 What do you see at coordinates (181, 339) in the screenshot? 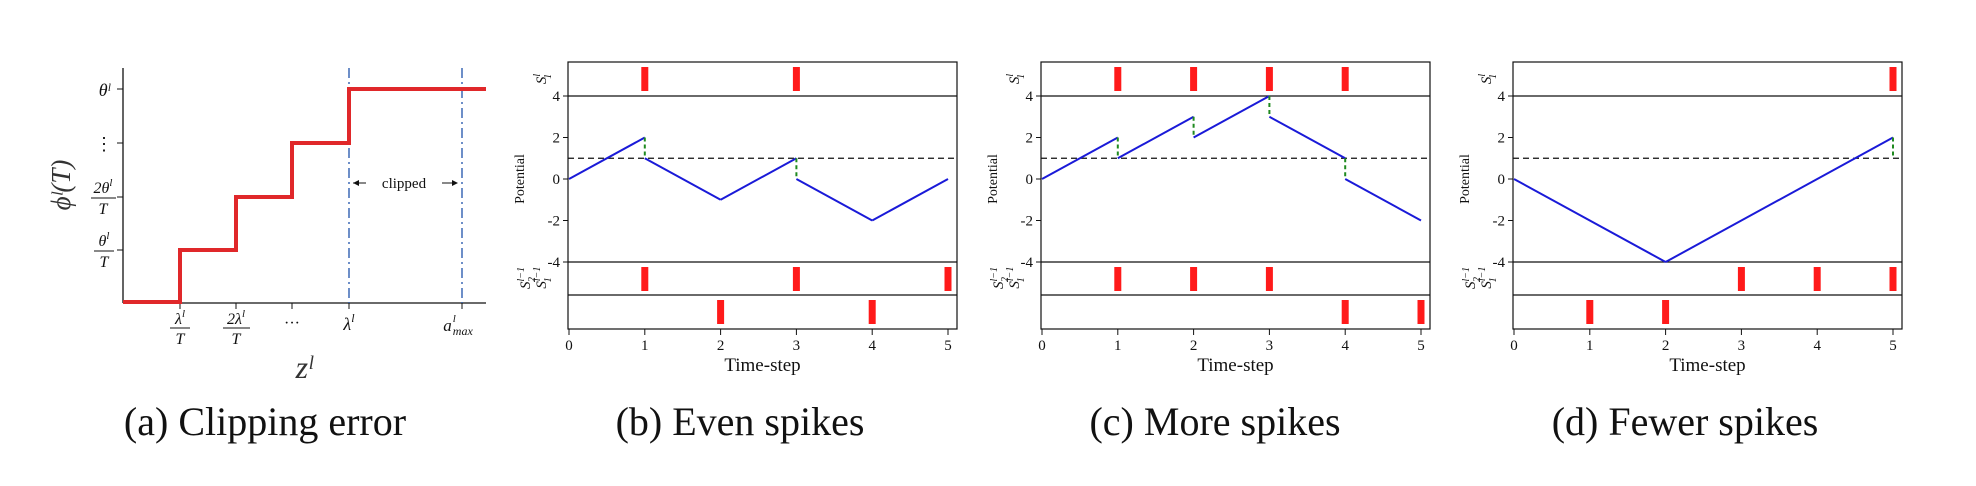
I see `panel-a-xtick-lambda-den: T` at bounding box center [181, 339].